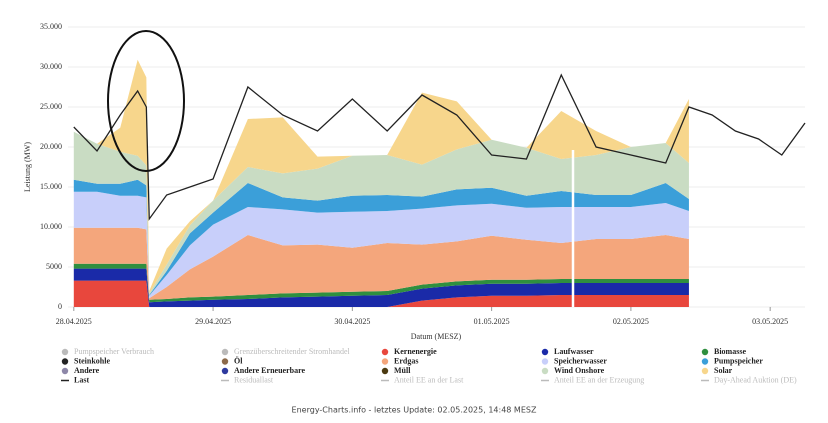  I want to click on legend-label: Pumpspeicher, so click(738, 360).